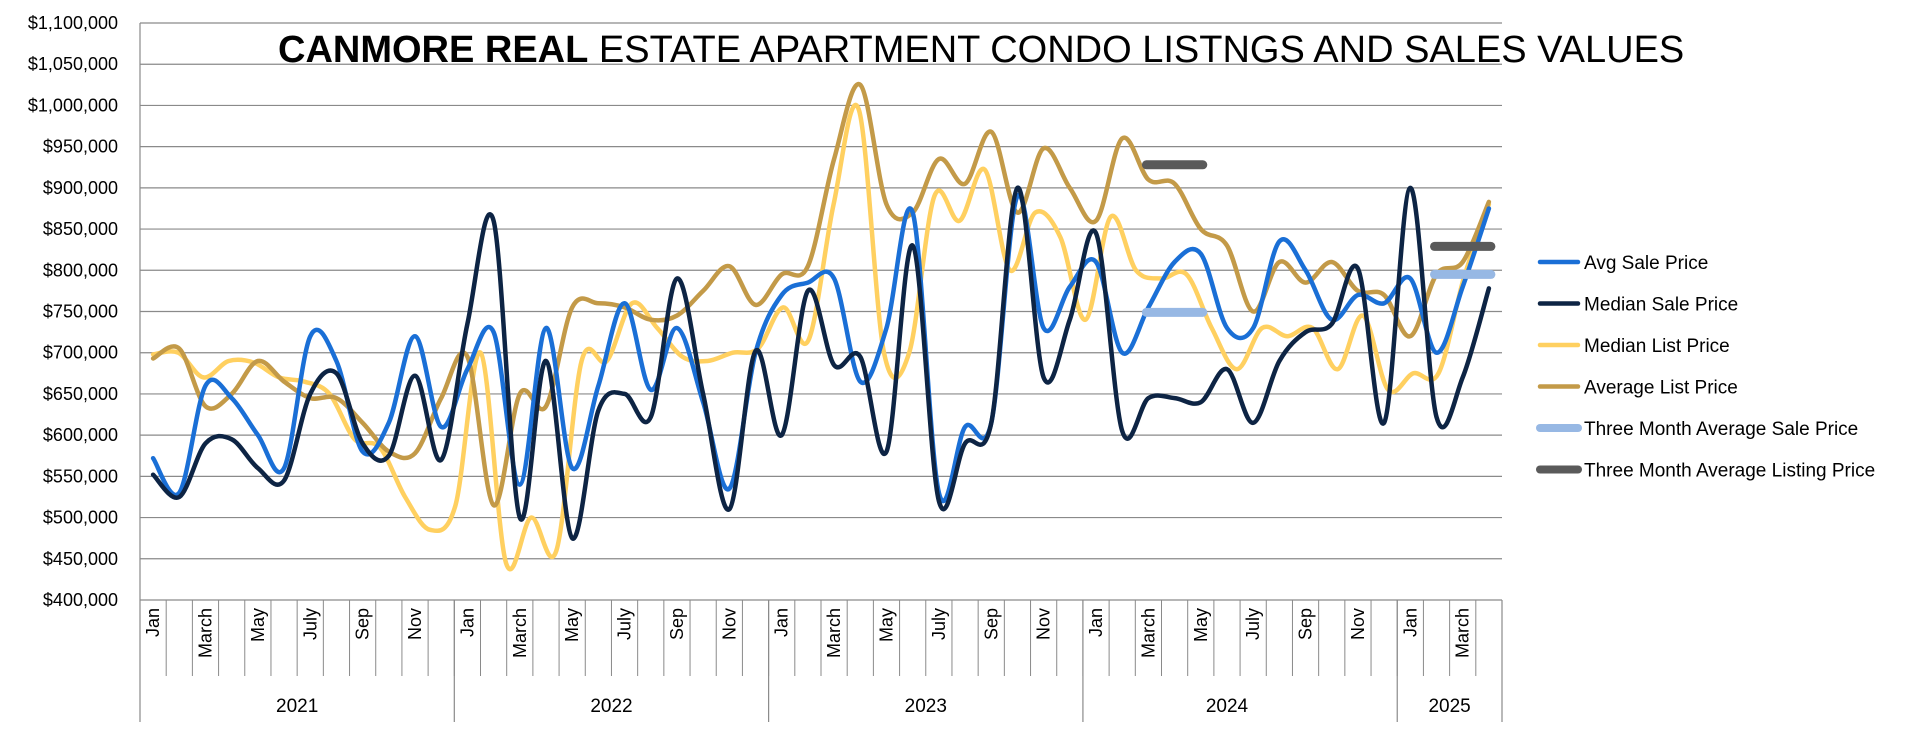  Describe the element at coordinates (80, 270) in the screenshot. I see `y-tick-label: $800,000` at that location.